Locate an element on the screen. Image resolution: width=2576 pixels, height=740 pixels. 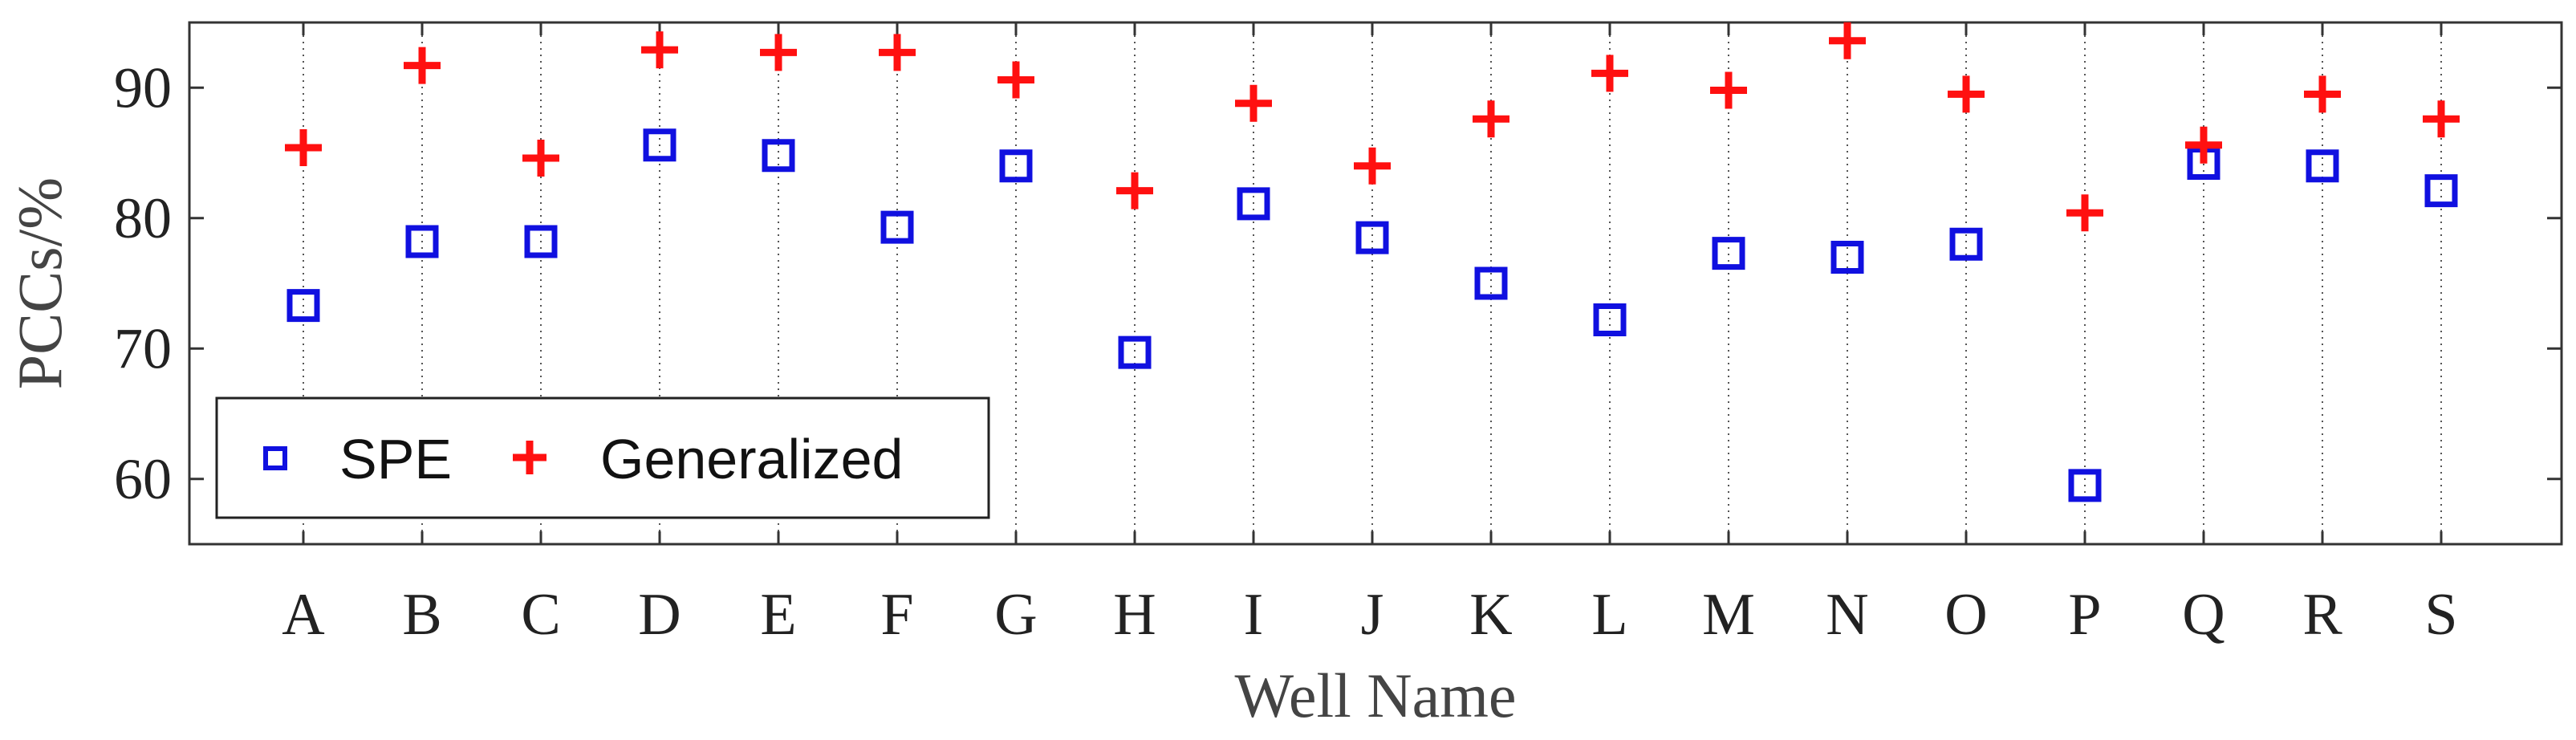
legend-box is located at coordinates (602, 457).